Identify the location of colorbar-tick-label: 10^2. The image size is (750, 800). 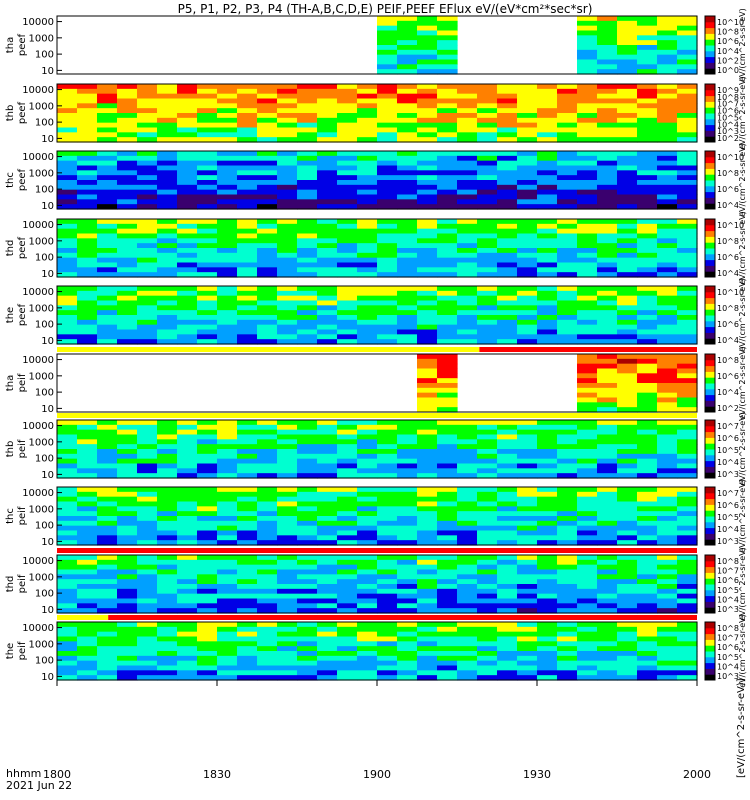
(728, 408).